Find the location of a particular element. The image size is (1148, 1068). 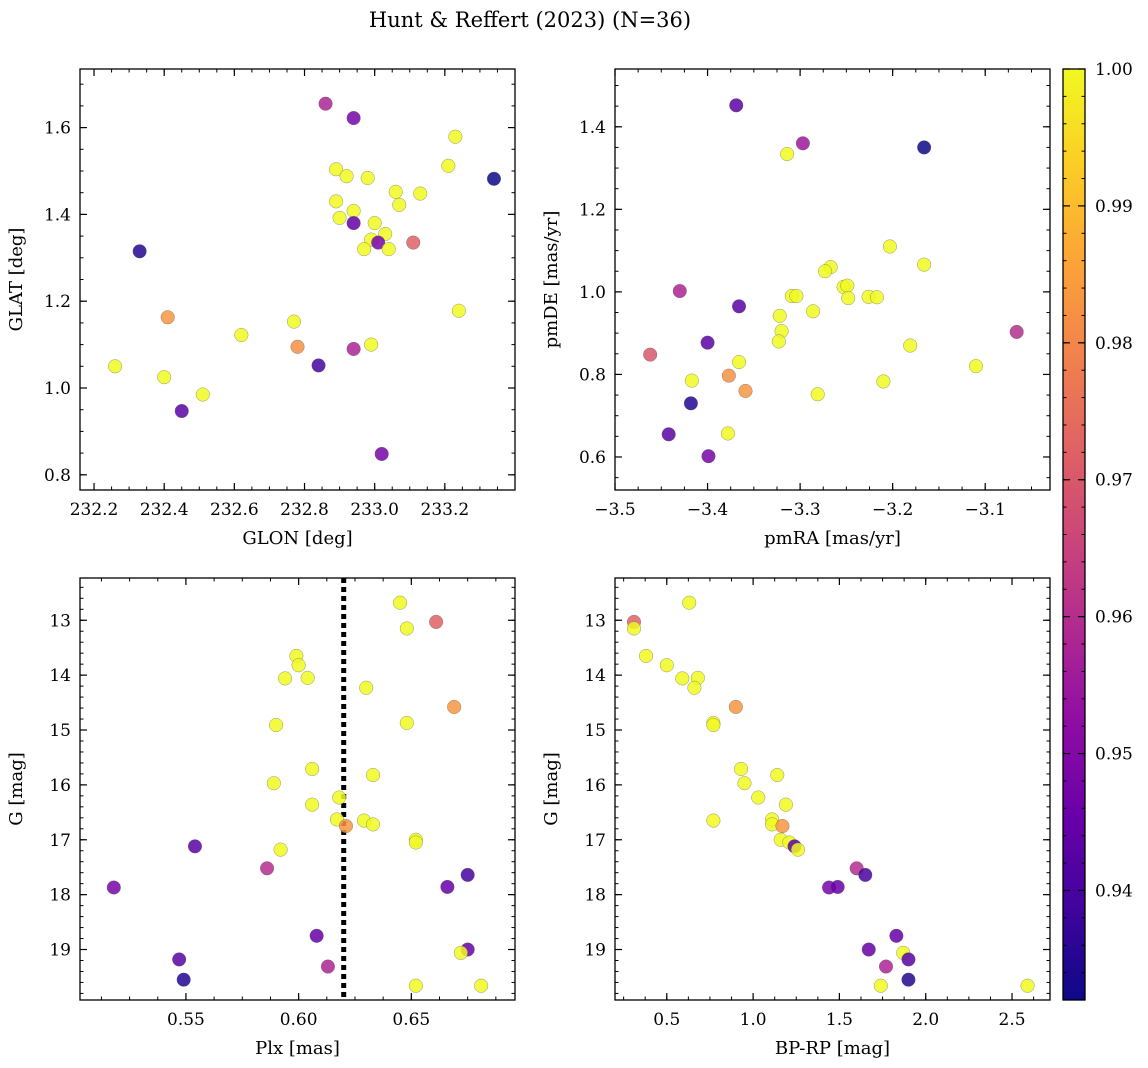

x-tick-label: 2.0 is located at coordinates (925, 1020).